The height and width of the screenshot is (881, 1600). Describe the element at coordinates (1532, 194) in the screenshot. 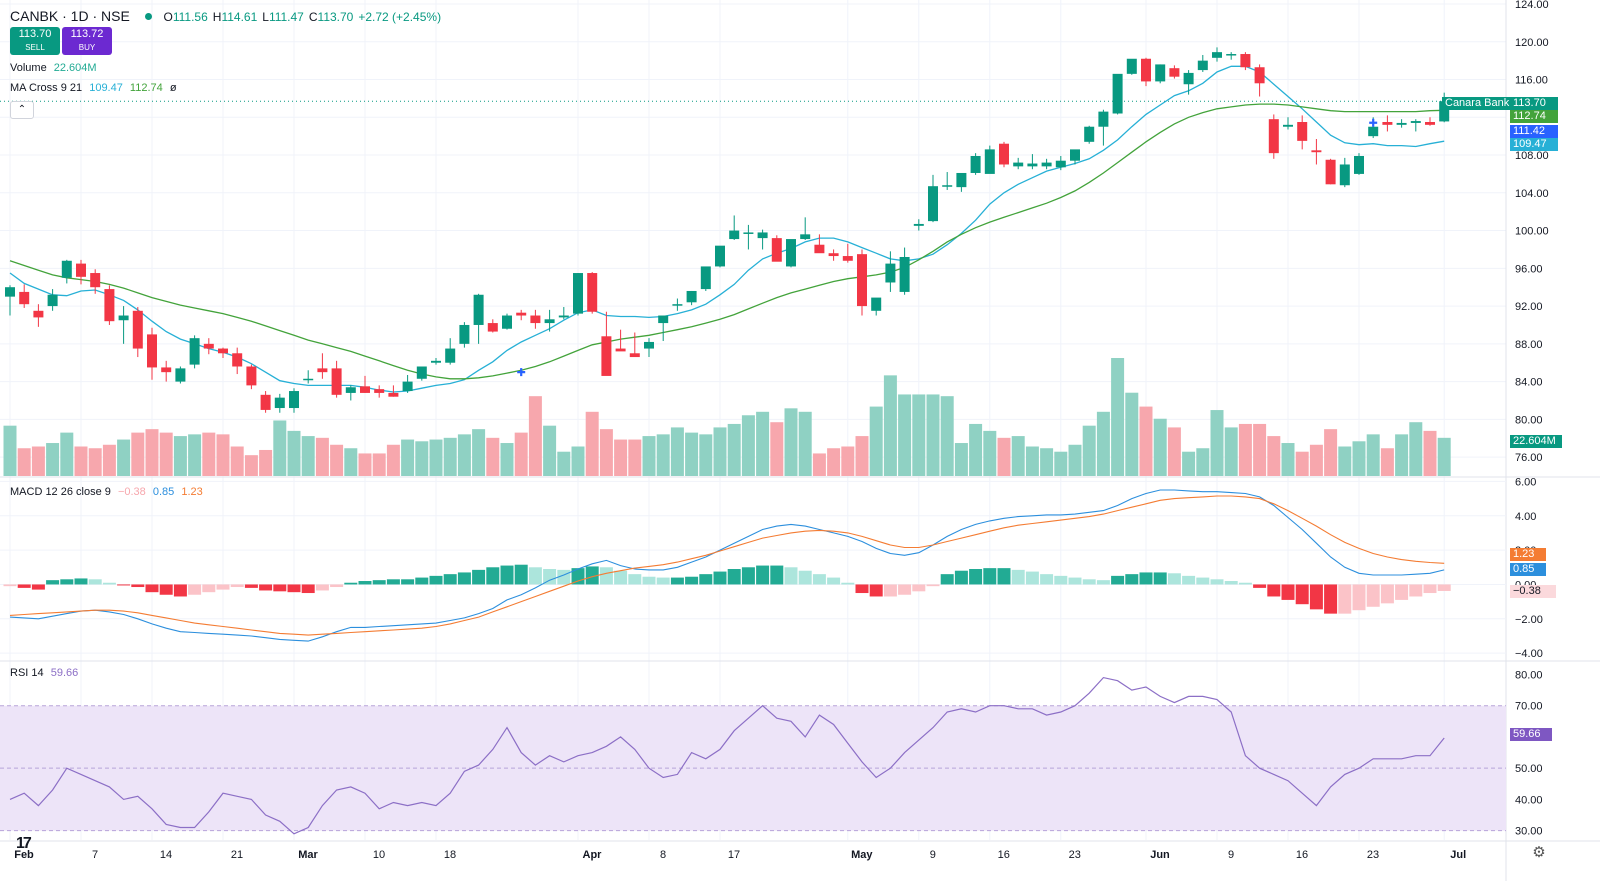

I see `price-axis-tick-label: 104.00` at that location.